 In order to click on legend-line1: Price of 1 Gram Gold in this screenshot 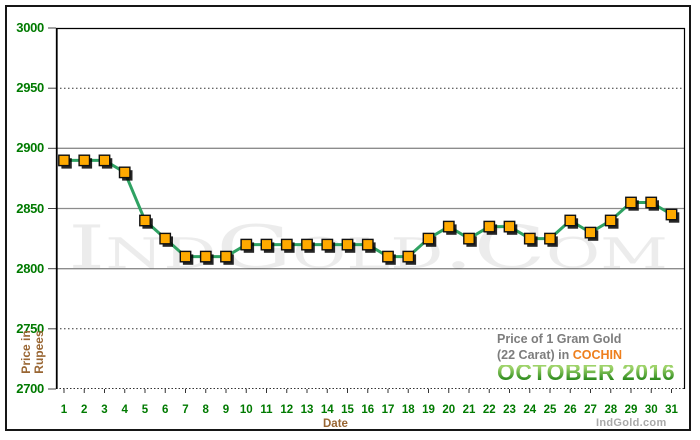, I will do `click(559, 339)`.